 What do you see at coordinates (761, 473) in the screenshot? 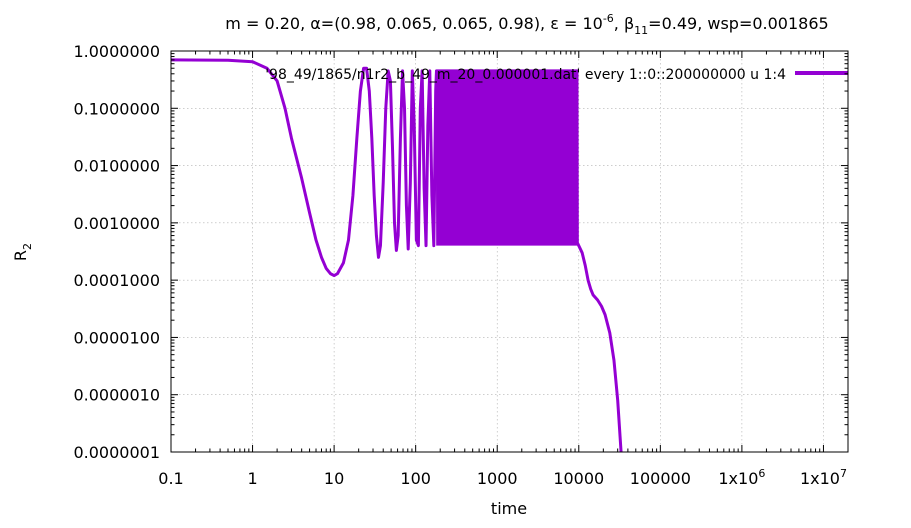
I see `x-tick-label-exponent: 6` at bounding box center [761, 473].